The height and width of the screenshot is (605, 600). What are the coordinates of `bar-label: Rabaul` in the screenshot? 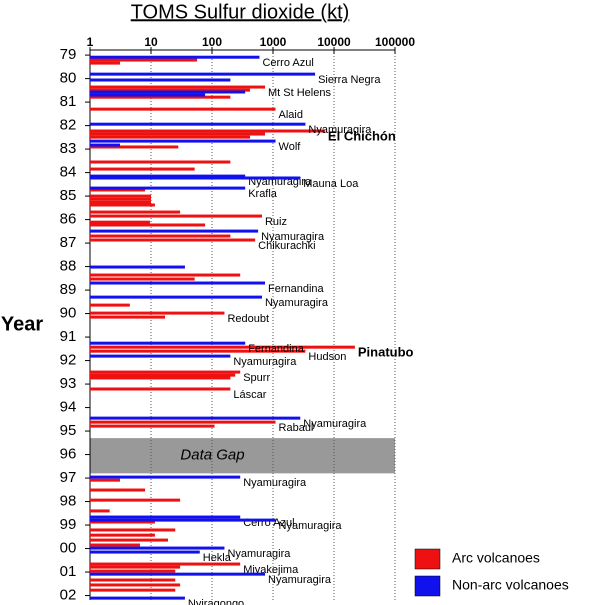 It's located at (296, 428).